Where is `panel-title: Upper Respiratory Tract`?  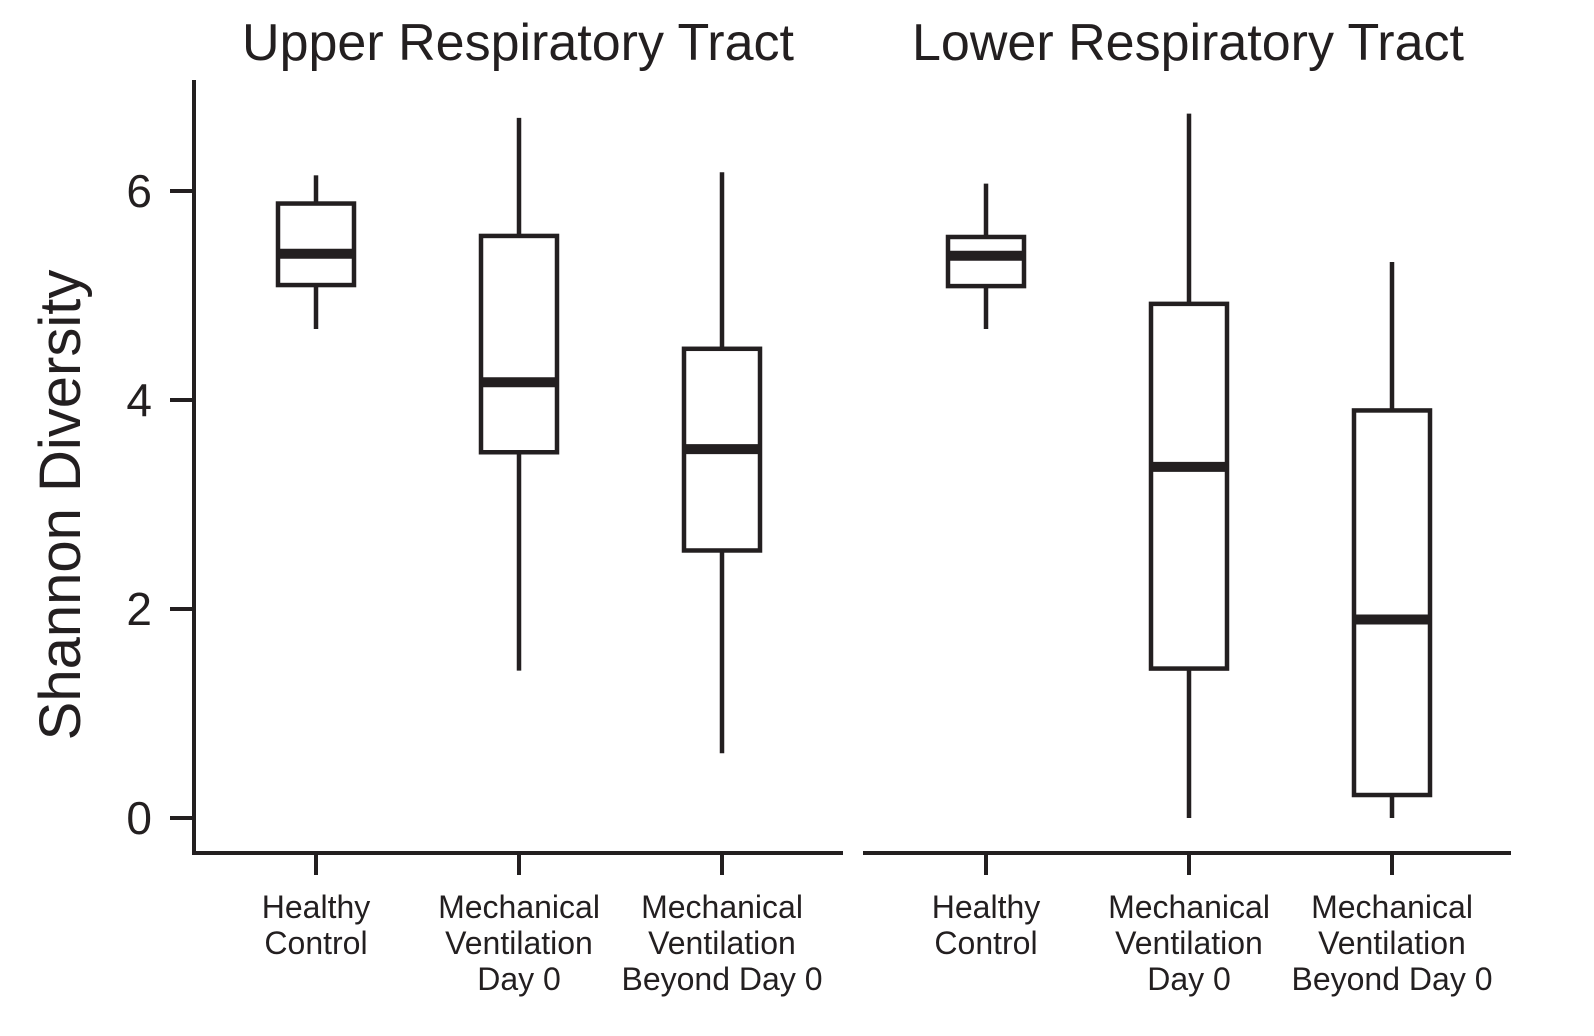 panel-title: Upper Respiratory Tract is located at coordinates (518, 43).